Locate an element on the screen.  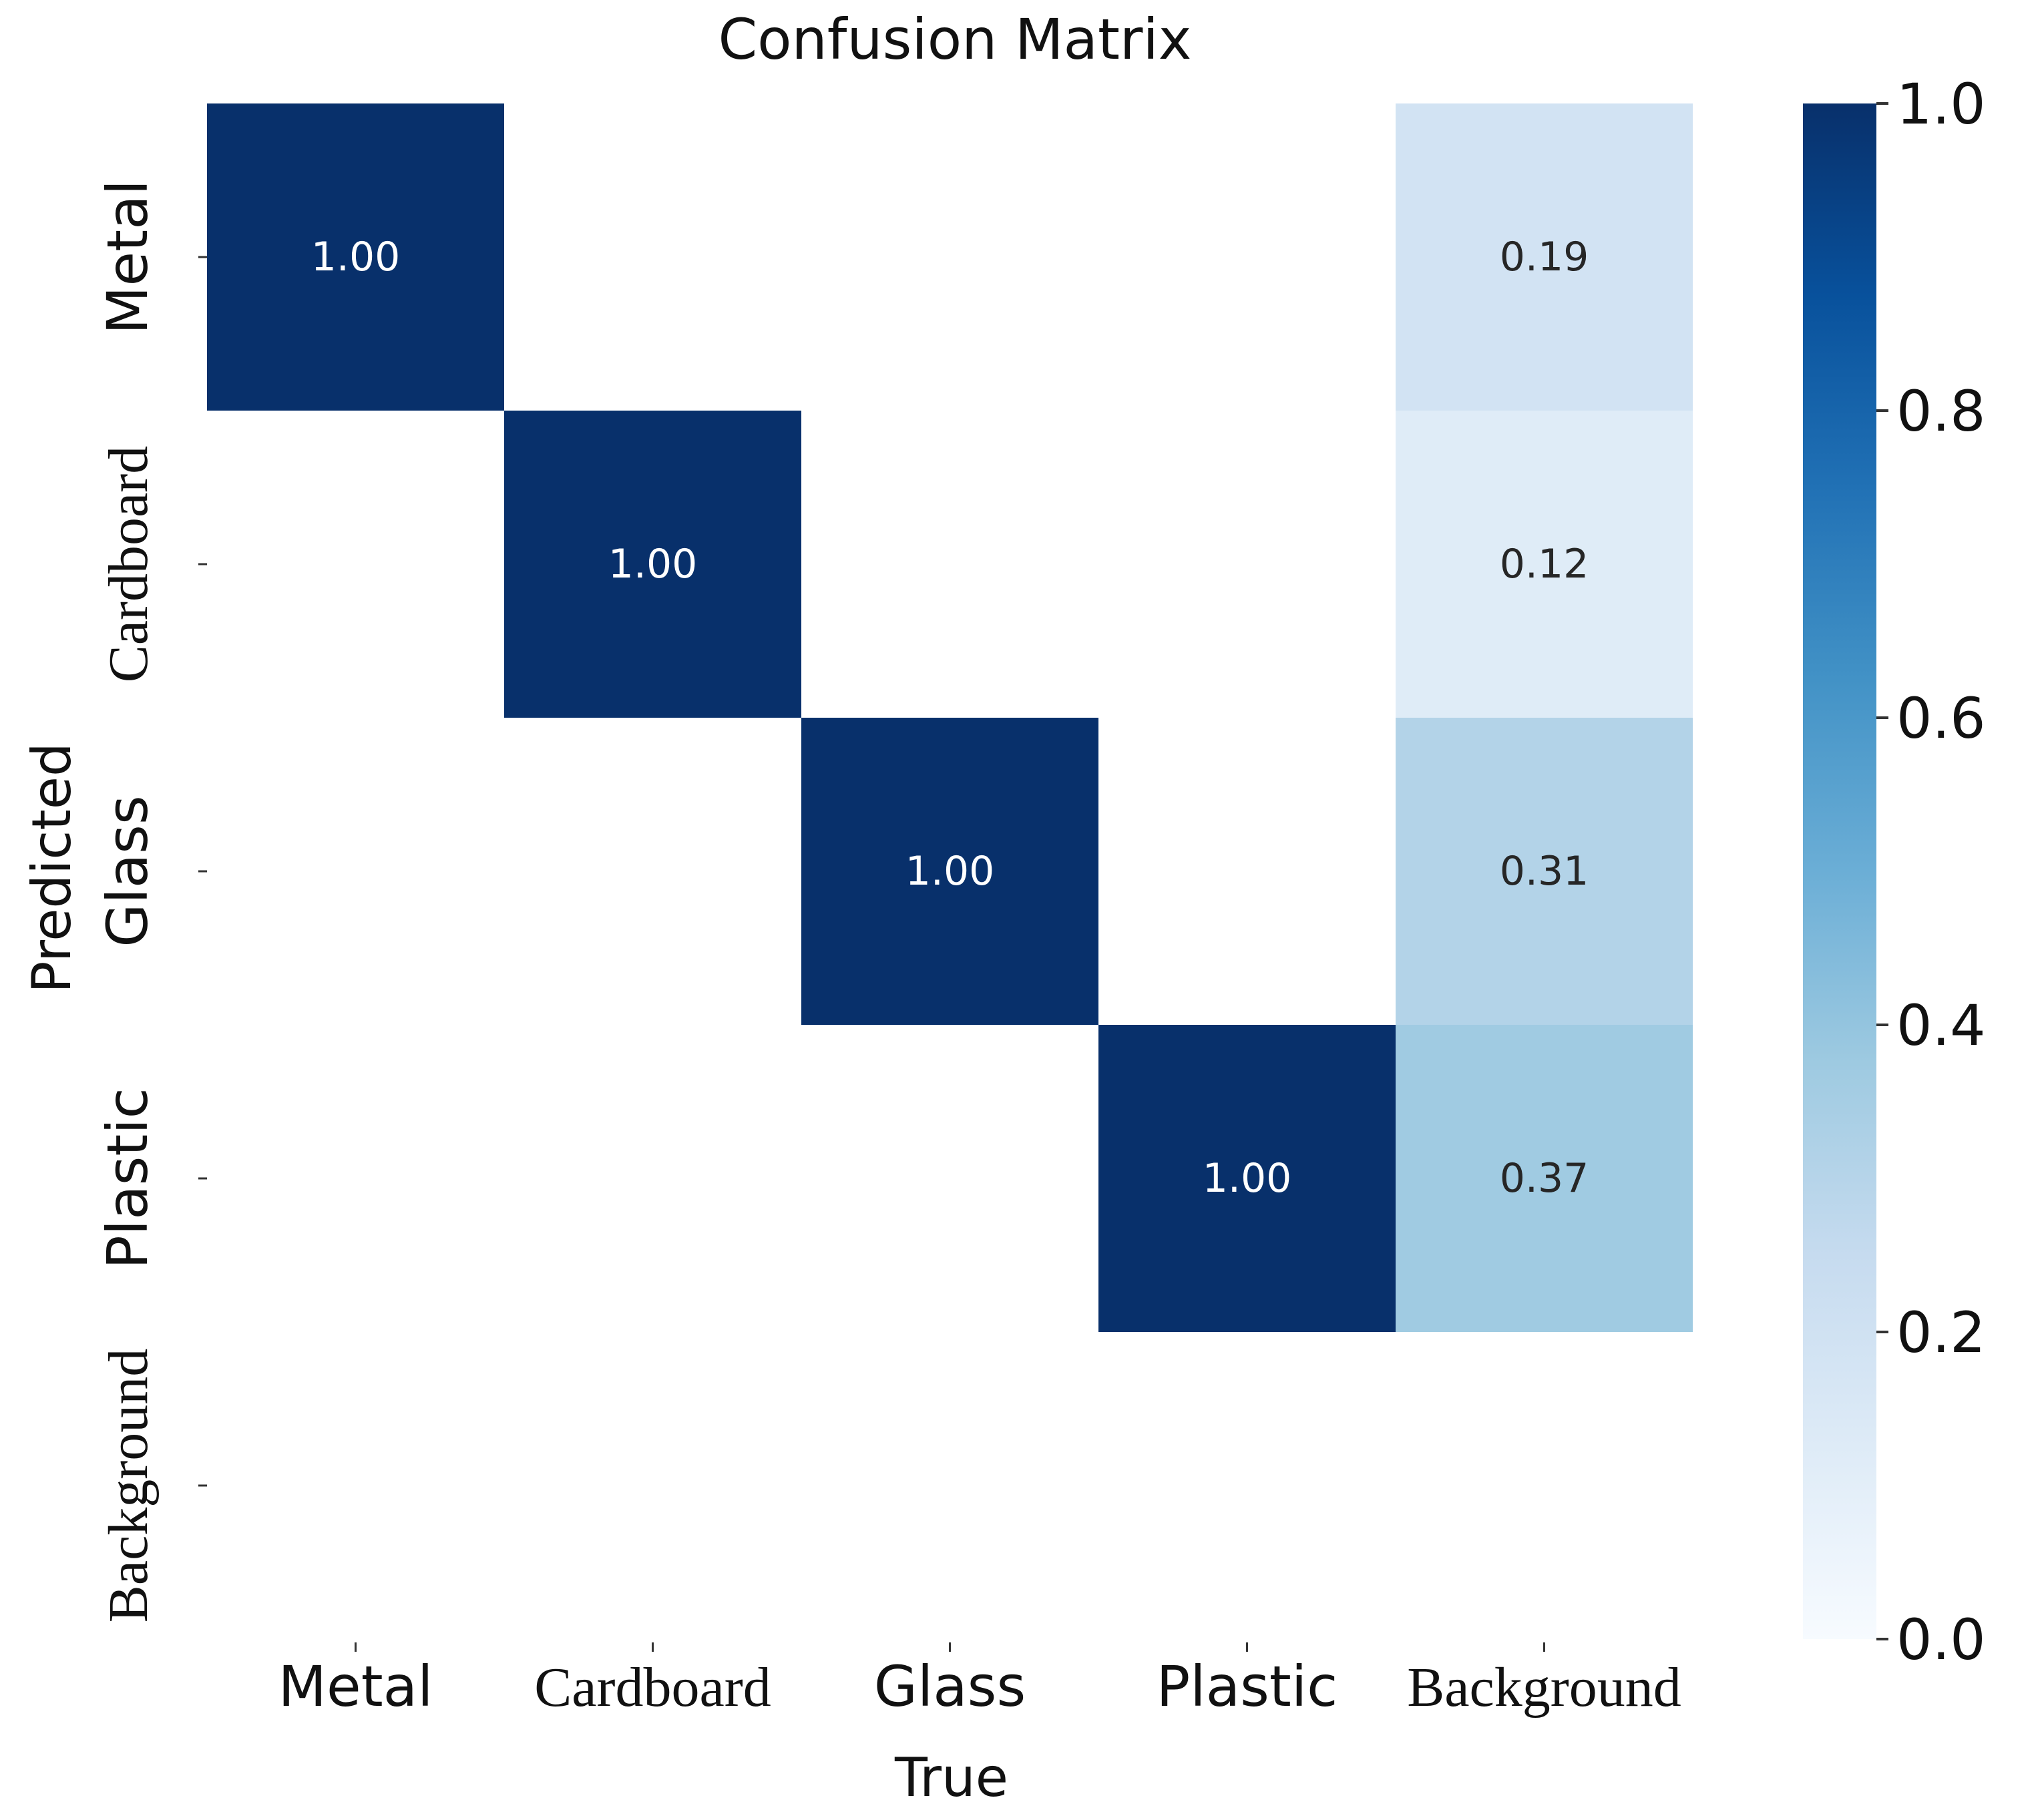
x-axis-label: True is located at coordinates (951, 1777).